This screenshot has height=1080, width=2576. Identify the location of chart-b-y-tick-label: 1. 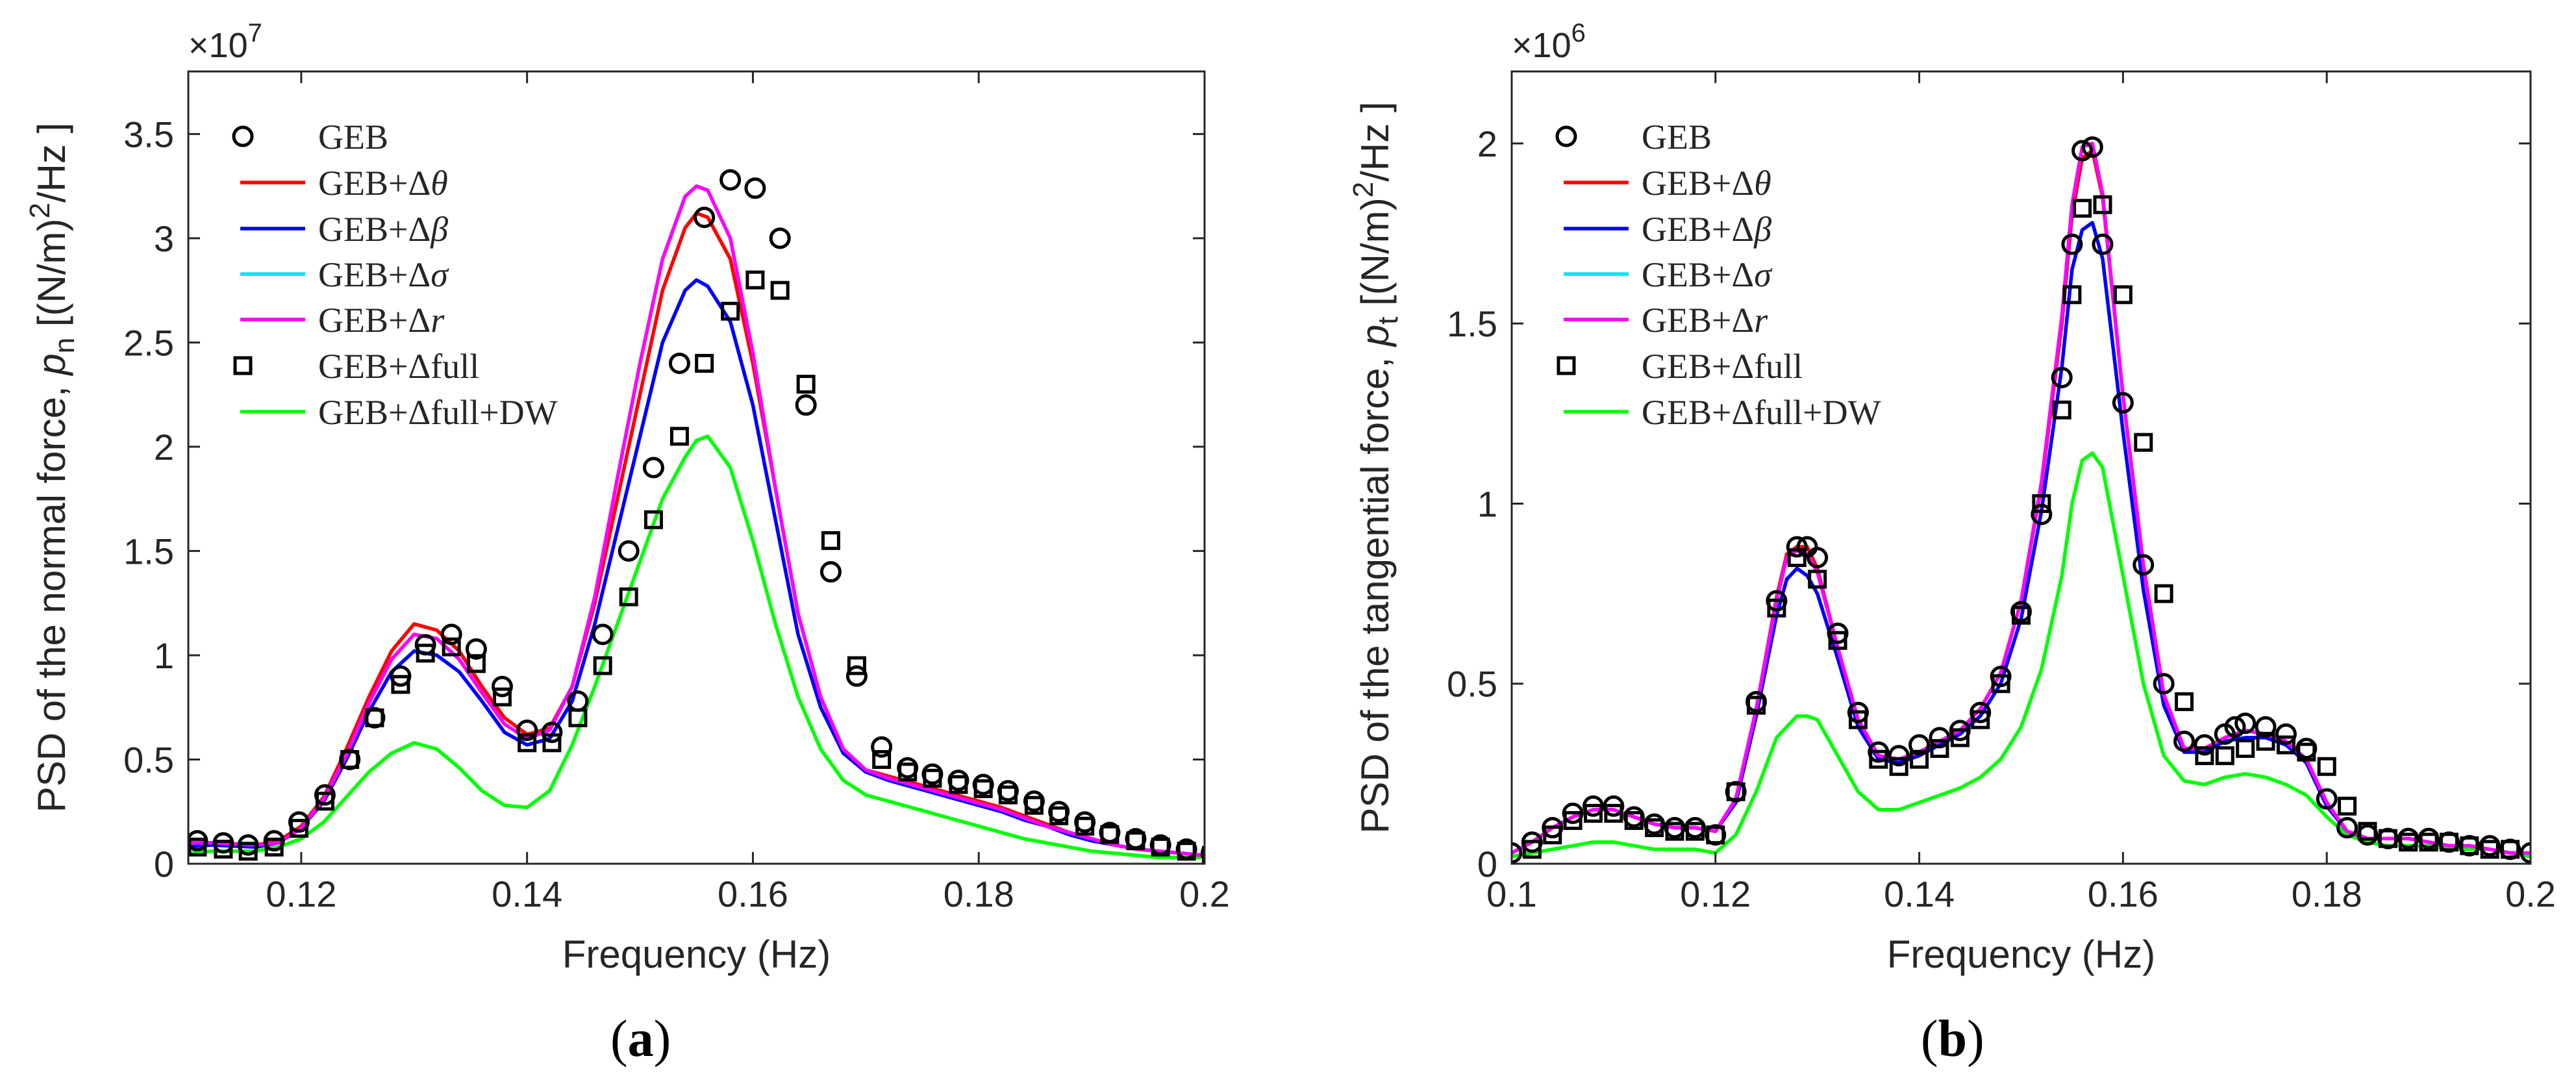
(1487, 503).